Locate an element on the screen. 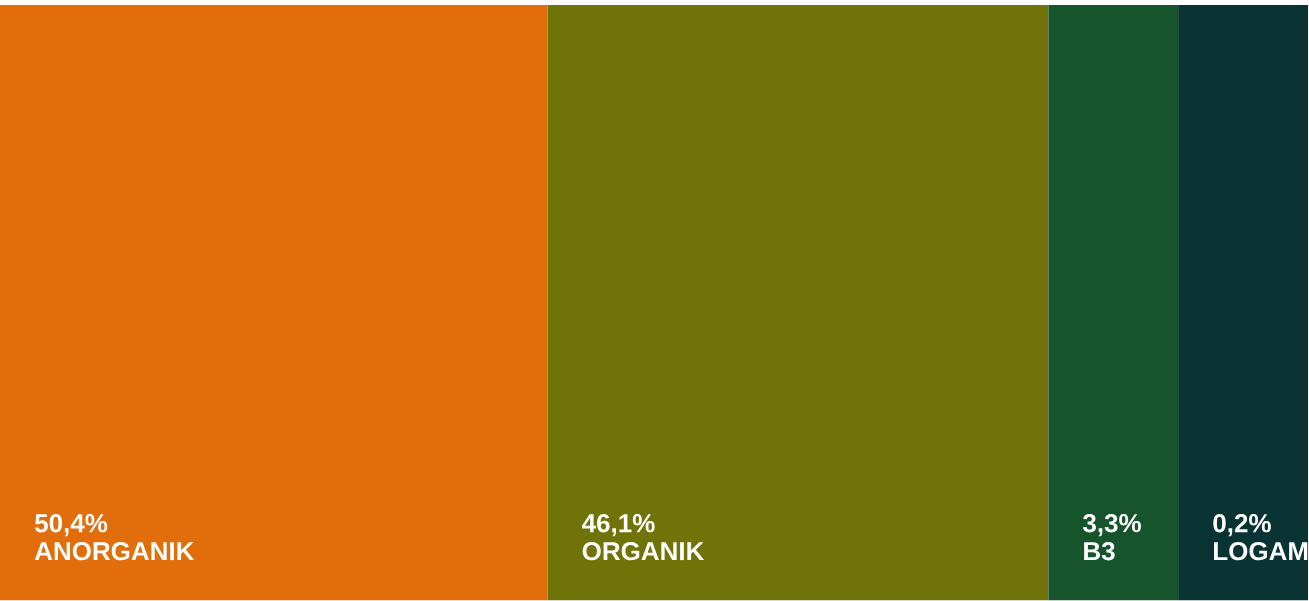  category-label: ORGANIK is located at coordinates (643, 551).